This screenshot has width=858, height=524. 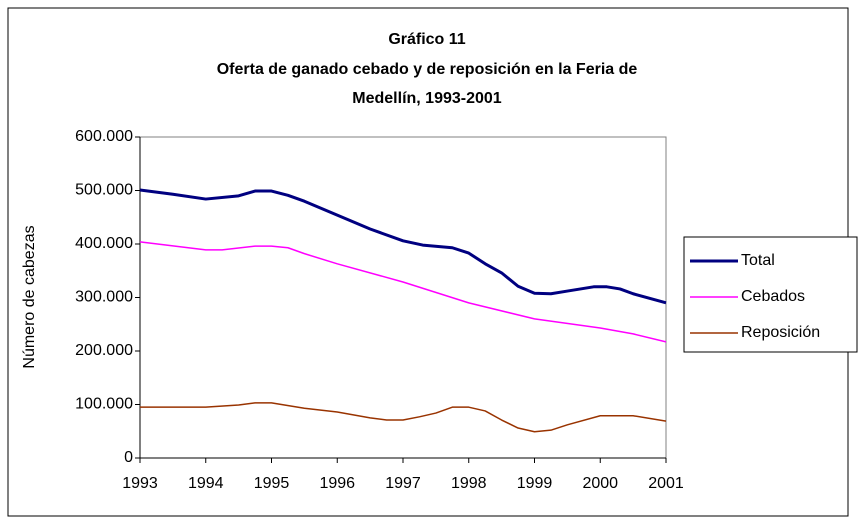 I want to click on y-tick-label: 600.000, so click(x=104, y=136).